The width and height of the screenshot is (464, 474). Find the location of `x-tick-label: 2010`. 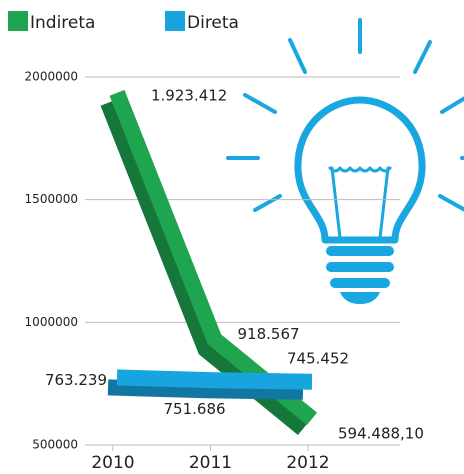

x-tick-label: 2010 is located at coordinates (112, 463).